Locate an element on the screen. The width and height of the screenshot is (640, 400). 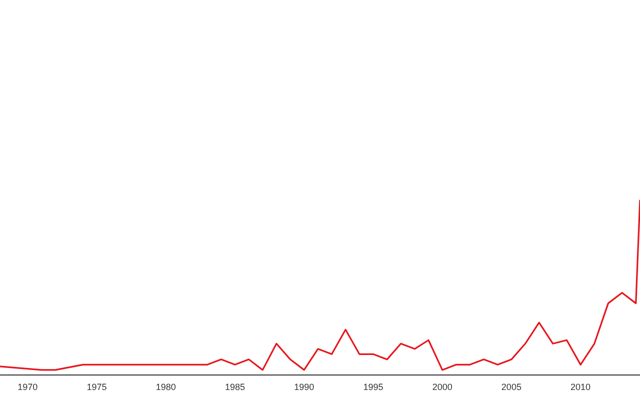
x-tick-label: 1970 is located at coordinates (28, 387).